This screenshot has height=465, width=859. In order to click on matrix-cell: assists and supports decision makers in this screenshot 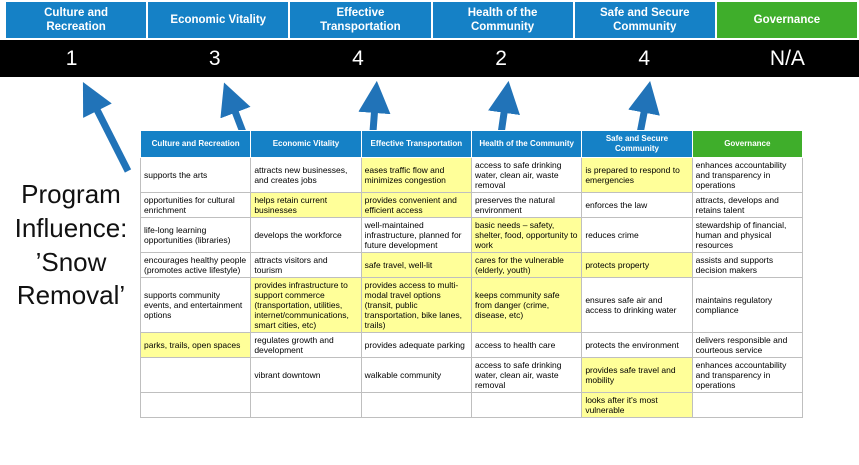, I will do `click(747, 265)`.